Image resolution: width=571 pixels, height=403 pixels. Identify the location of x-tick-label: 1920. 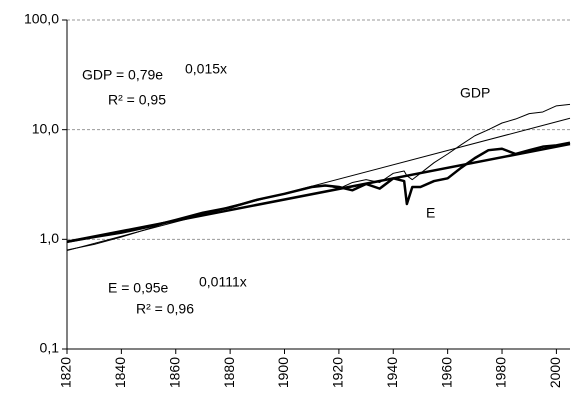
(338, 372).